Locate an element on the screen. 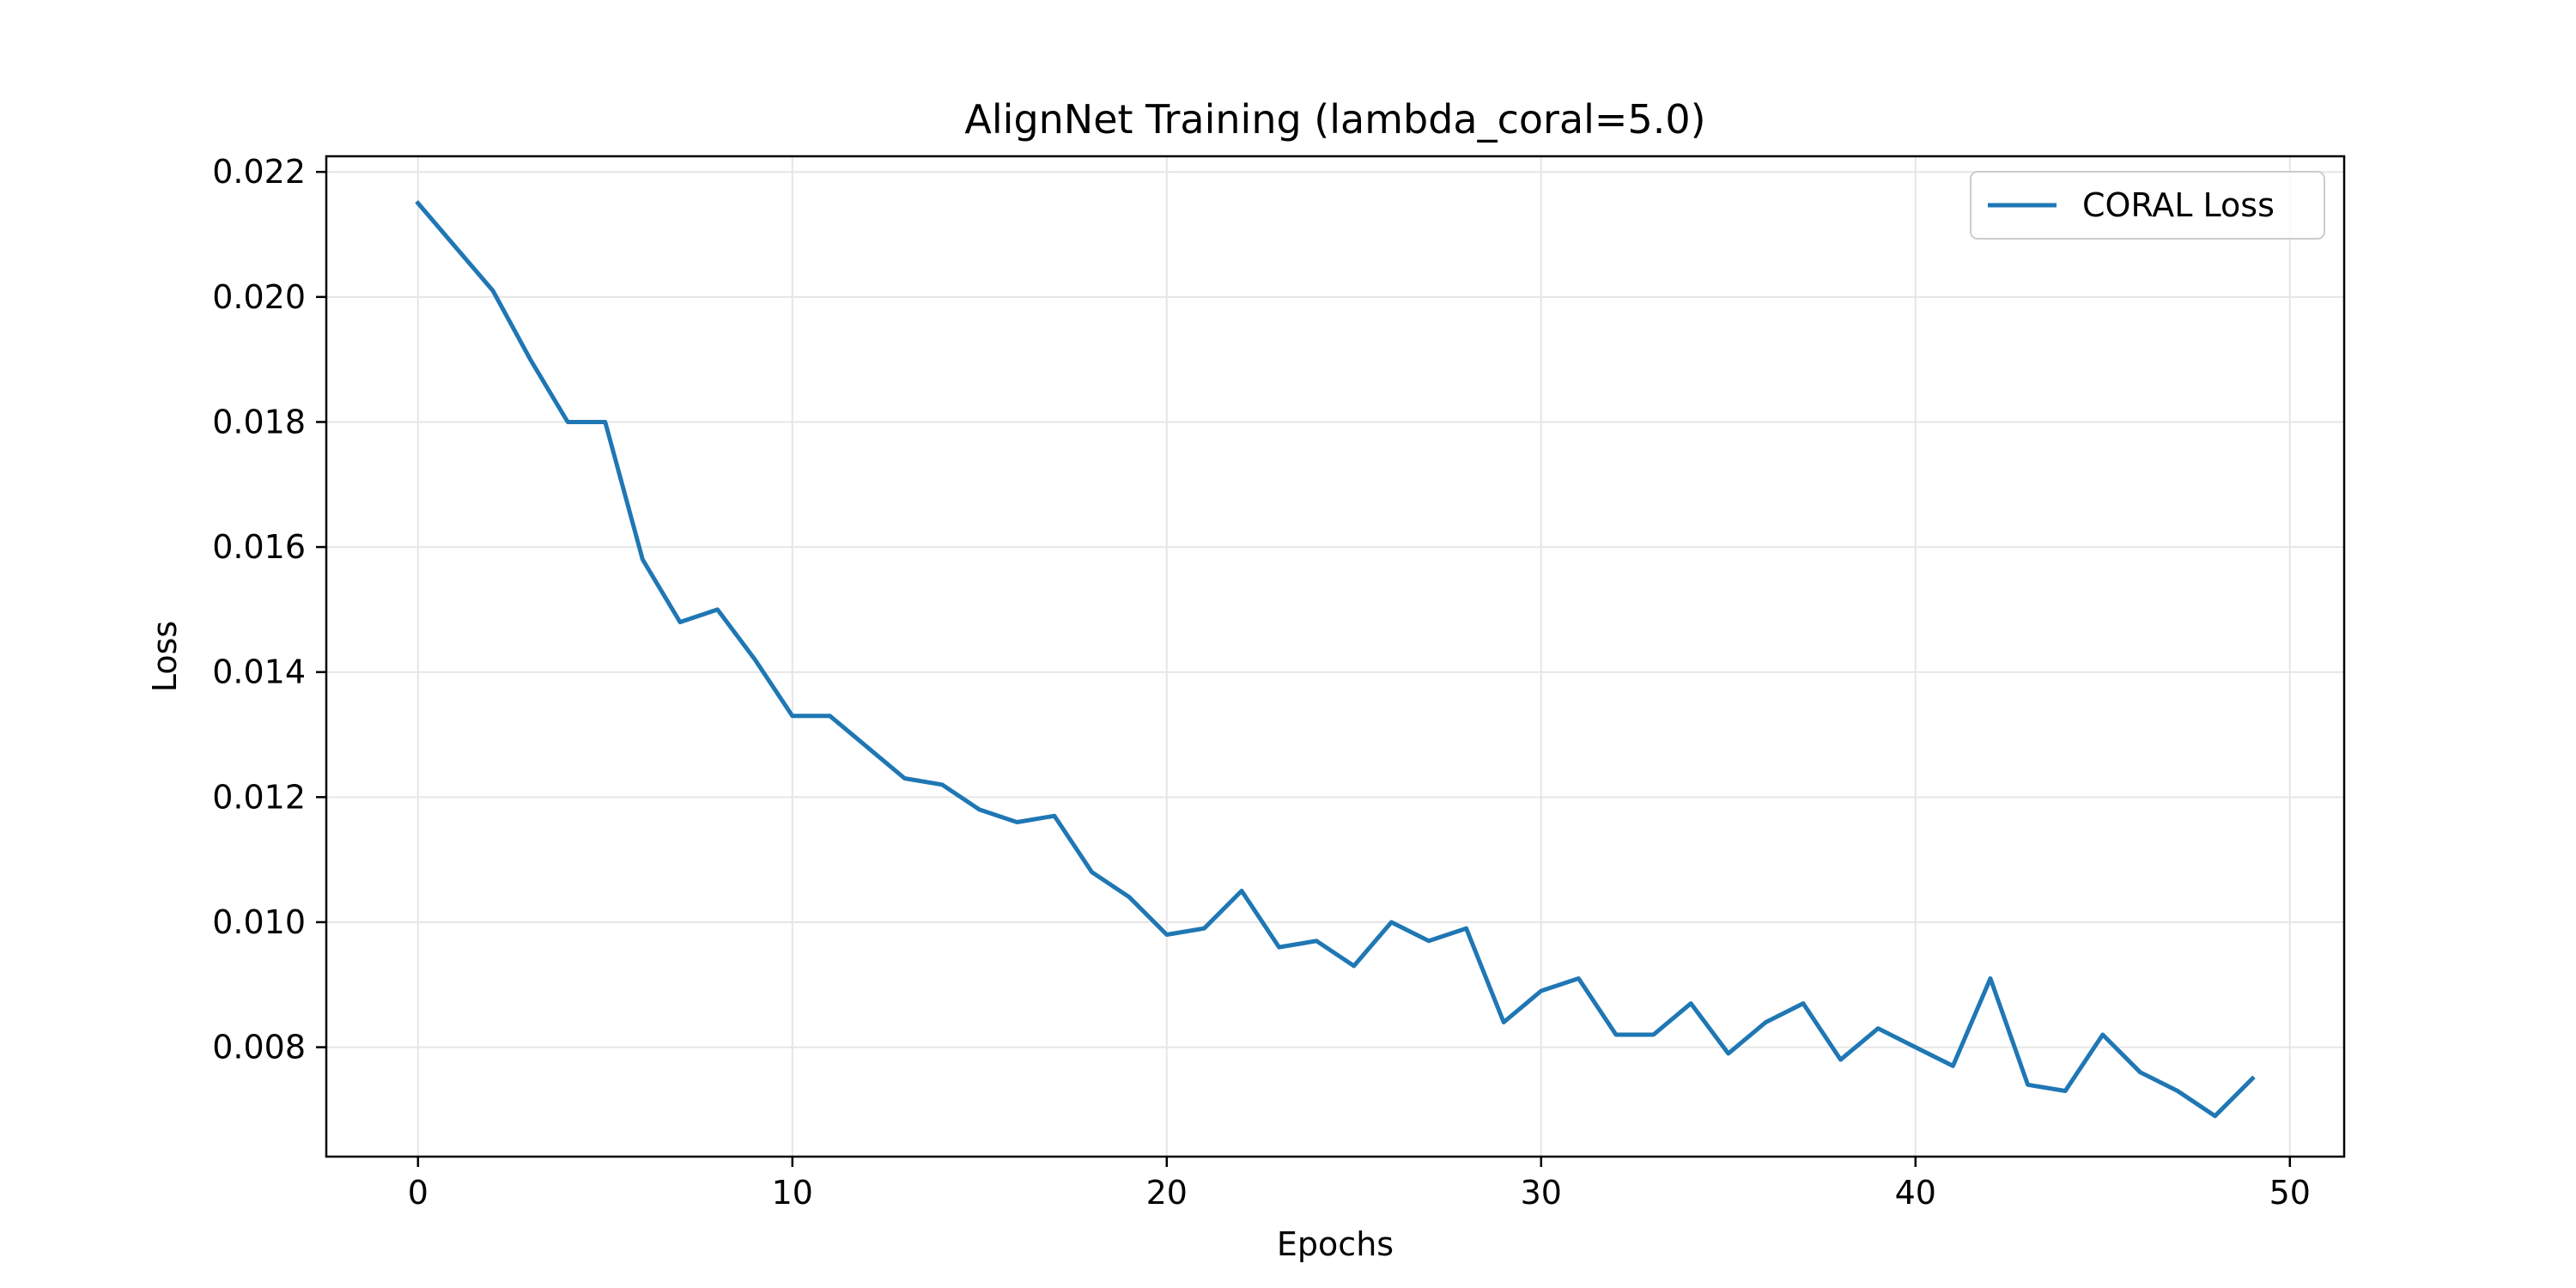  y-tick-label: 0.010 is located at coordinates (259, 922).